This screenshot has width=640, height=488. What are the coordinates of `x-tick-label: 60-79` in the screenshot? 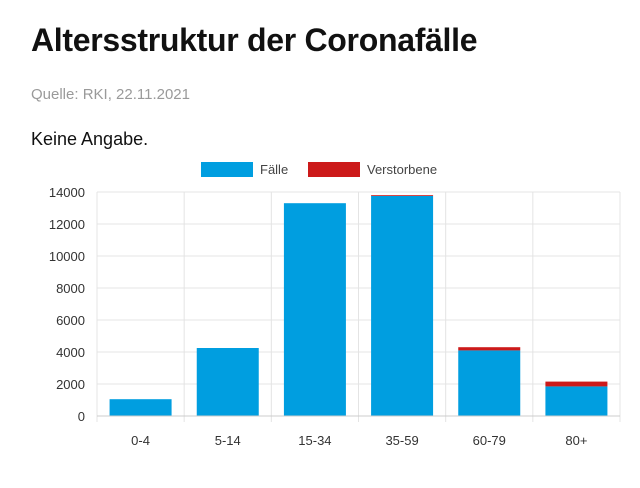 It's located at (489, 440).